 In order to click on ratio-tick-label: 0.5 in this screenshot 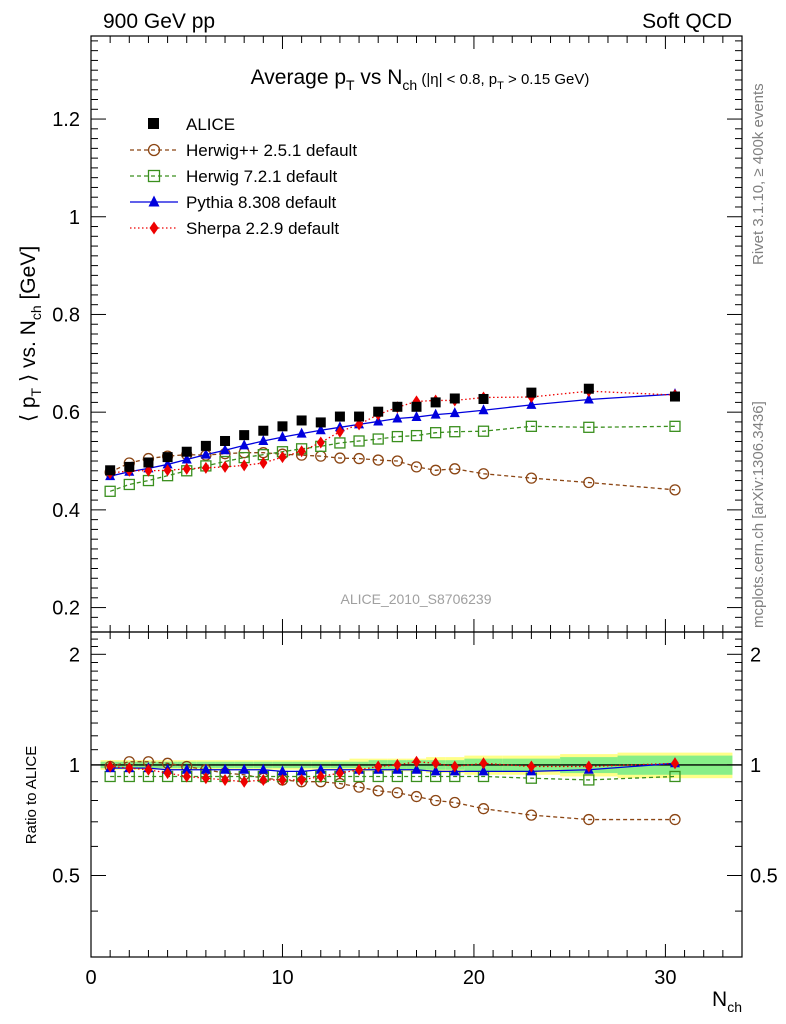, I will do `click(66, 876)`.